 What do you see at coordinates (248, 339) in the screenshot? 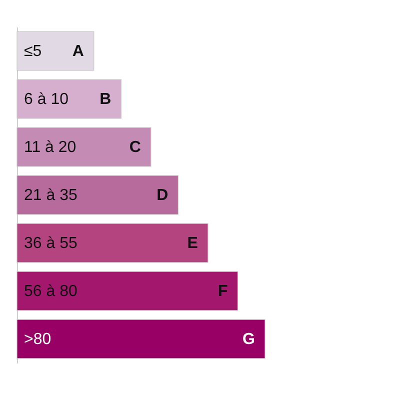
I see `annotation: G` at bounding box center [248, 339].